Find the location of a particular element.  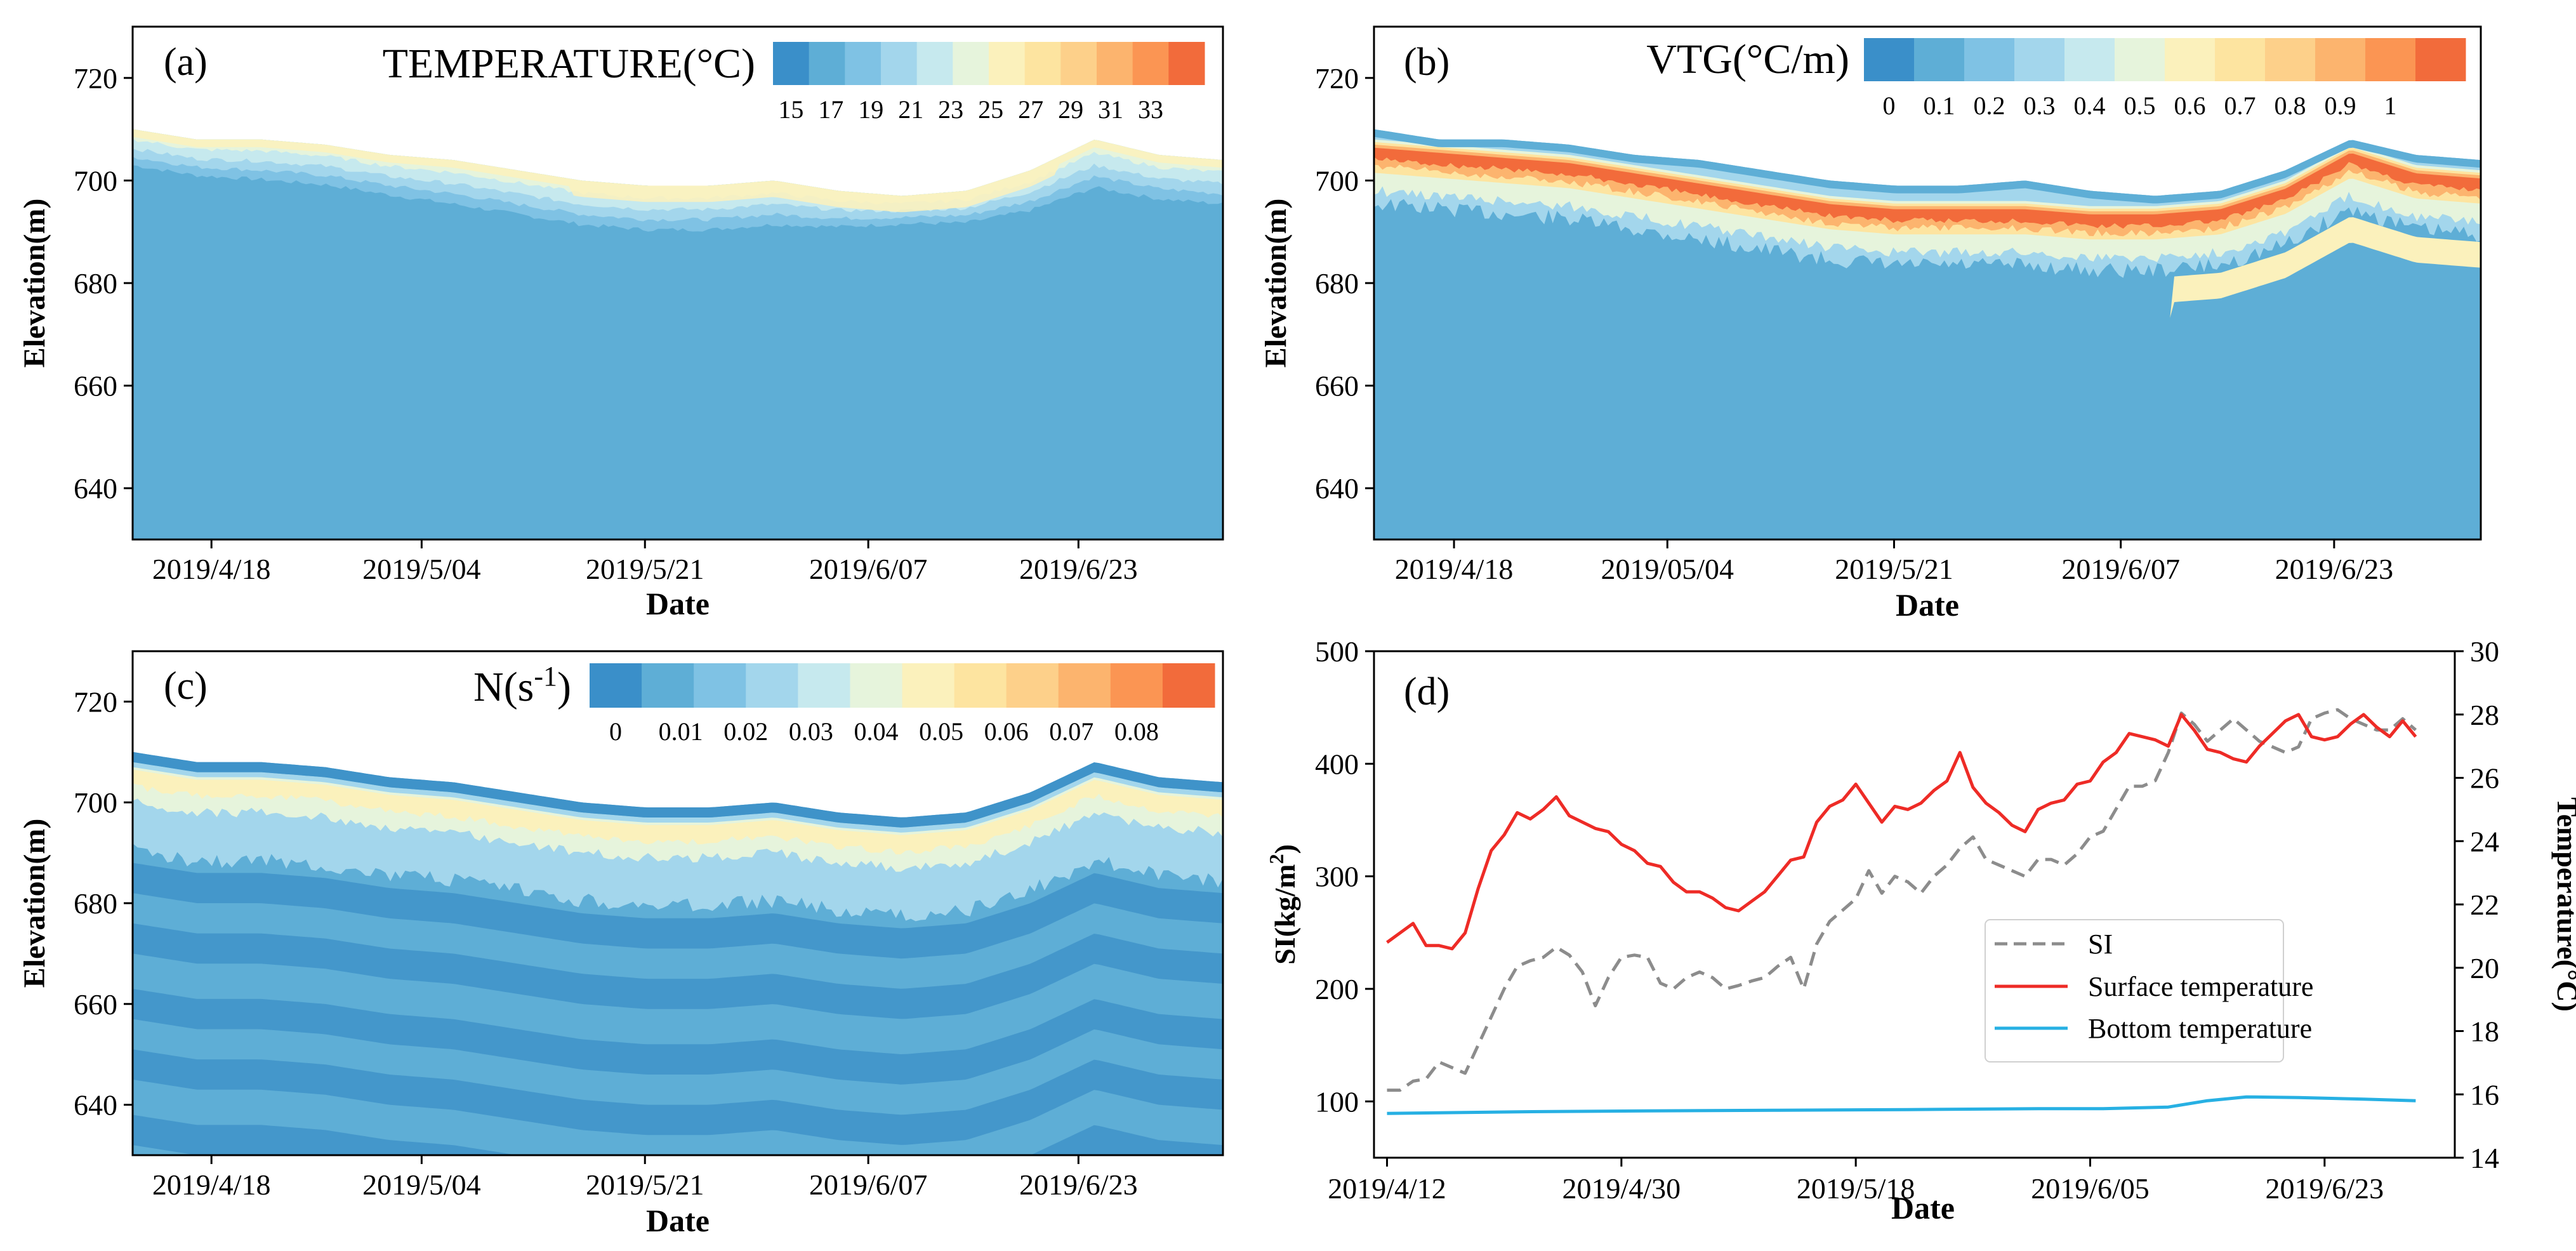

colorbar-tick-label: 31 is located at coordinates (1111, 109).